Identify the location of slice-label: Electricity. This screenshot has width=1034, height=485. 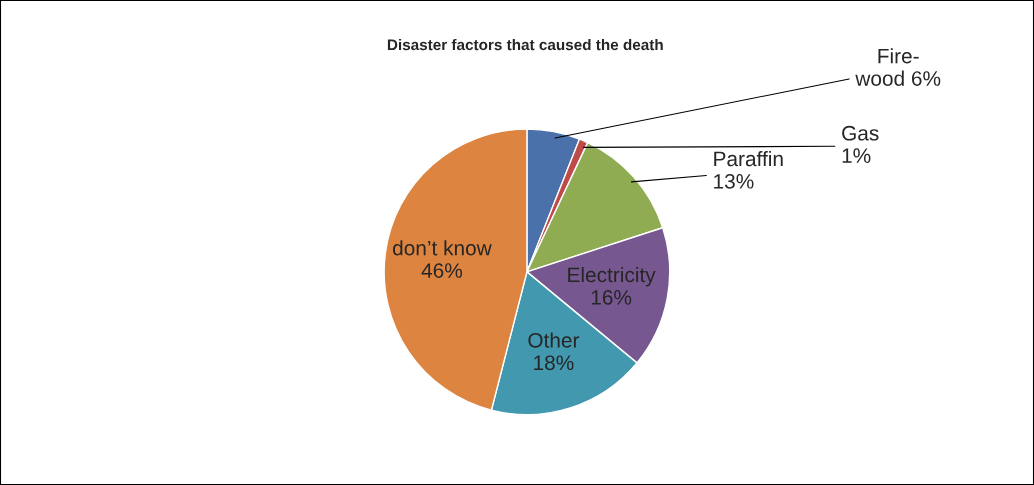
(612, 276).